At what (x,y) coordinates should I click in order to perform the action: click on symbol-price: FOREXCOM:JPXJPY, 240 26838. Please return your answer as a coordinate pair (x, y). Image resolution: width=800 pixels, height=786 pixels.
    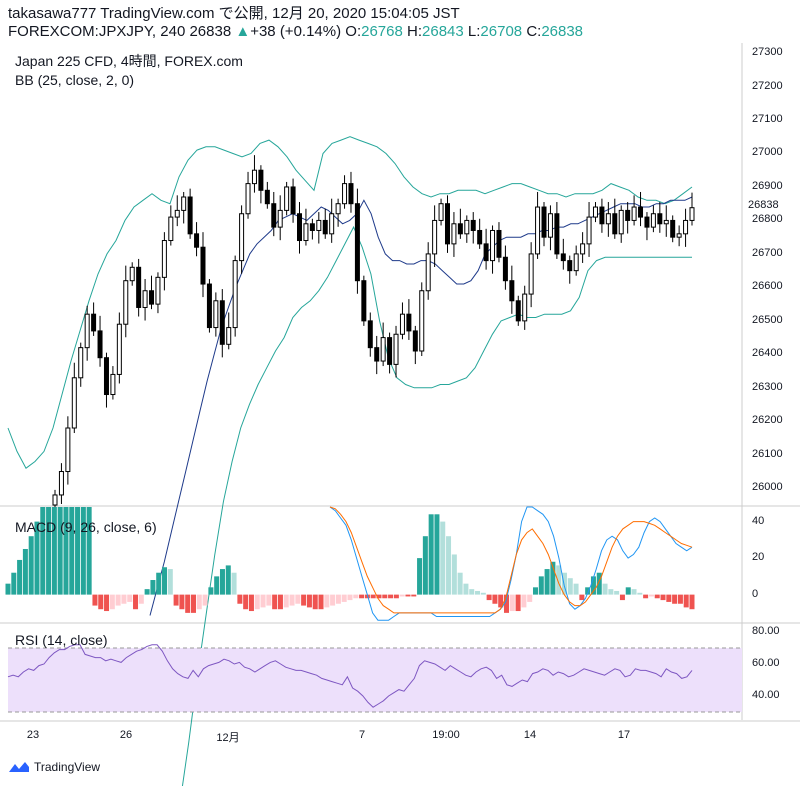
    Looking at the image, I should click on (120, 31).